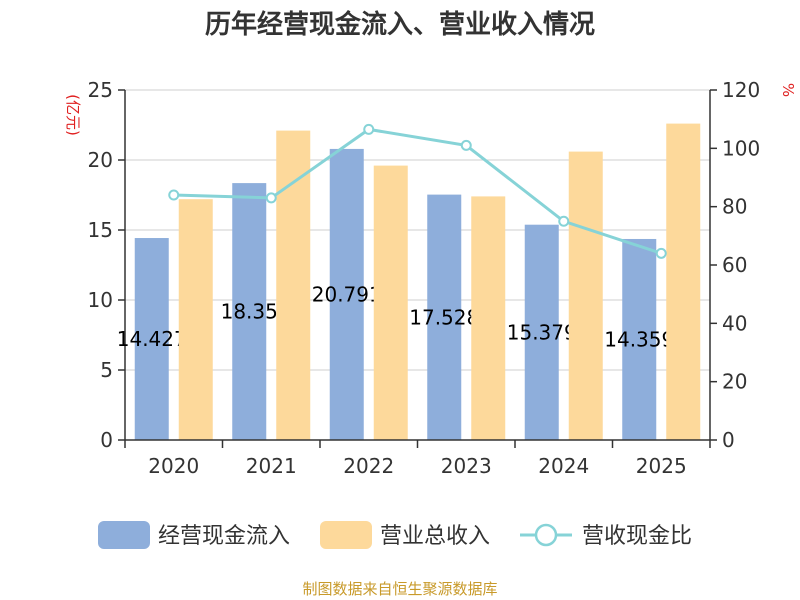 The height and width of the screenshot is (600, 800). Describe the element at coordinates (106, 440) in the screenshot. I see `left-tick-label: 0` at that location.